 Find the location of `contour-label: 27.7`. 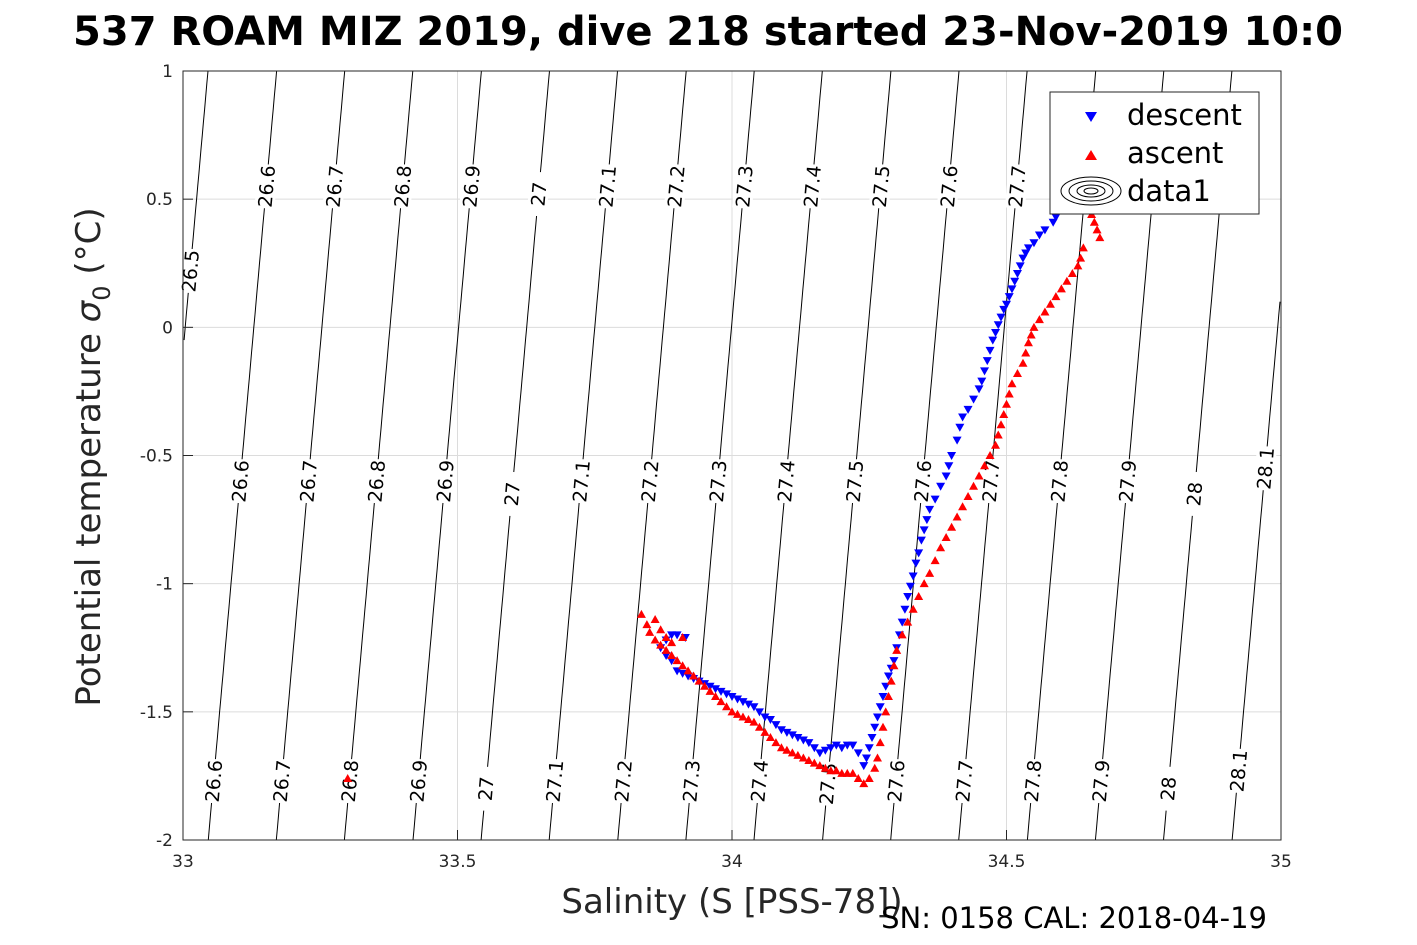

contour-label: 27.7 is located at coordinates (1018, 186).